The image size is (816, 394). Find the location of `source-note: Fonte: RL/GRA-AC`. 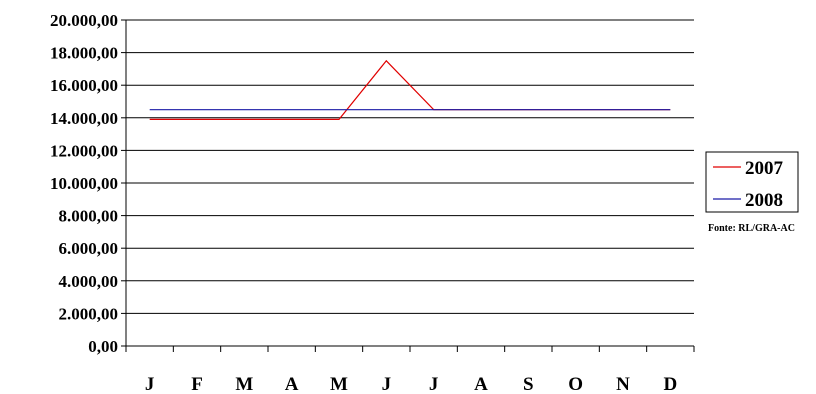

source-note: Fonte: RL/GRA-AC is located at coordinates (751, 228).